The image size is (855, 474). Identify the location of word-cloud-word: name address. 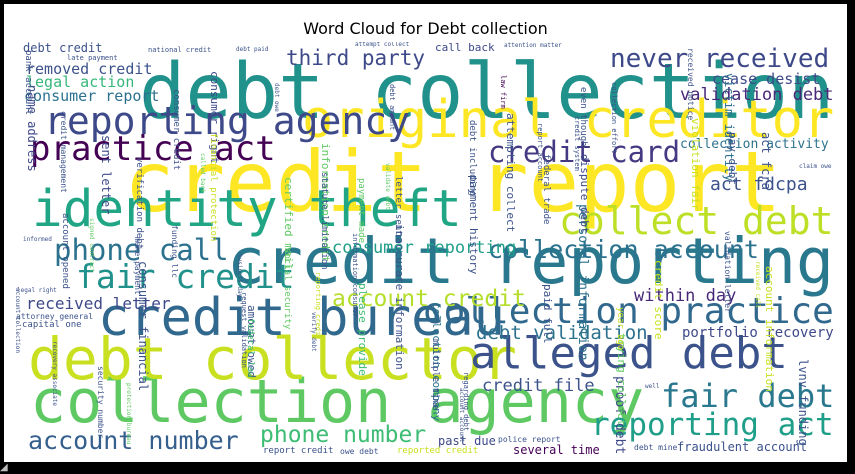
(32, 128).